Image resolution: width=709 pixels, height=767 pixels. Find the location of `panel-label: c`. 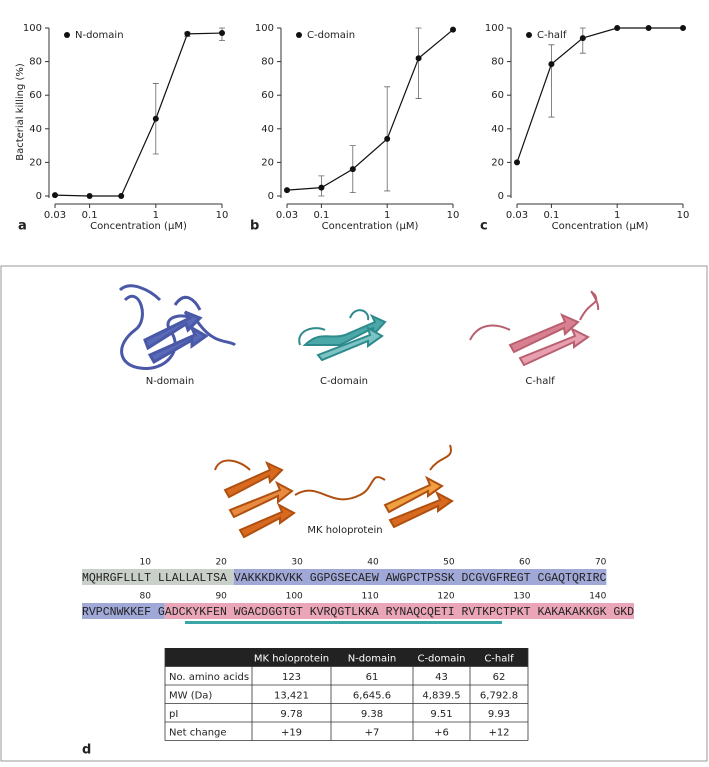

panel-label: c is located at coordinates (484, 226).